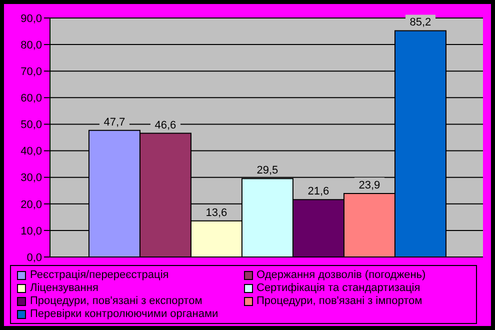 The image size is (495, 330). What do you see at coordinates (267, 170) in the screenshot?
I see `data-label: 29,5` at bounding box center [267, 170].